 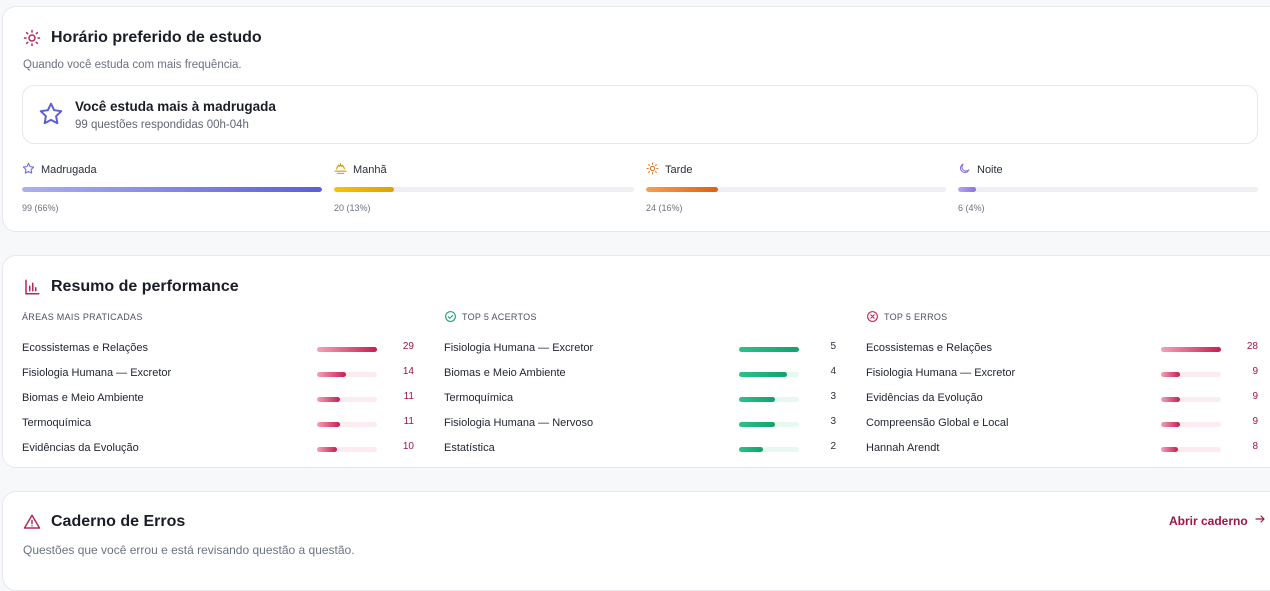 I want to click on item-label: Estatística, so click(x=469, y=448).